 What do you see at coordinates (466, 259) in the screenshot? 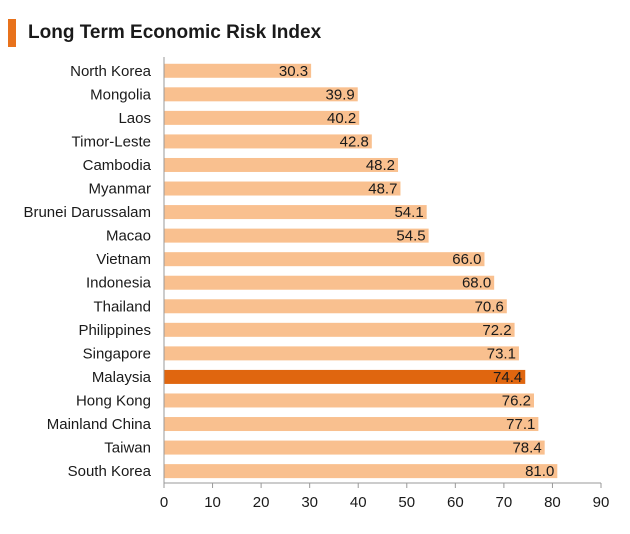
I see `data-label: 66.0` at bounding box center [466, 259].